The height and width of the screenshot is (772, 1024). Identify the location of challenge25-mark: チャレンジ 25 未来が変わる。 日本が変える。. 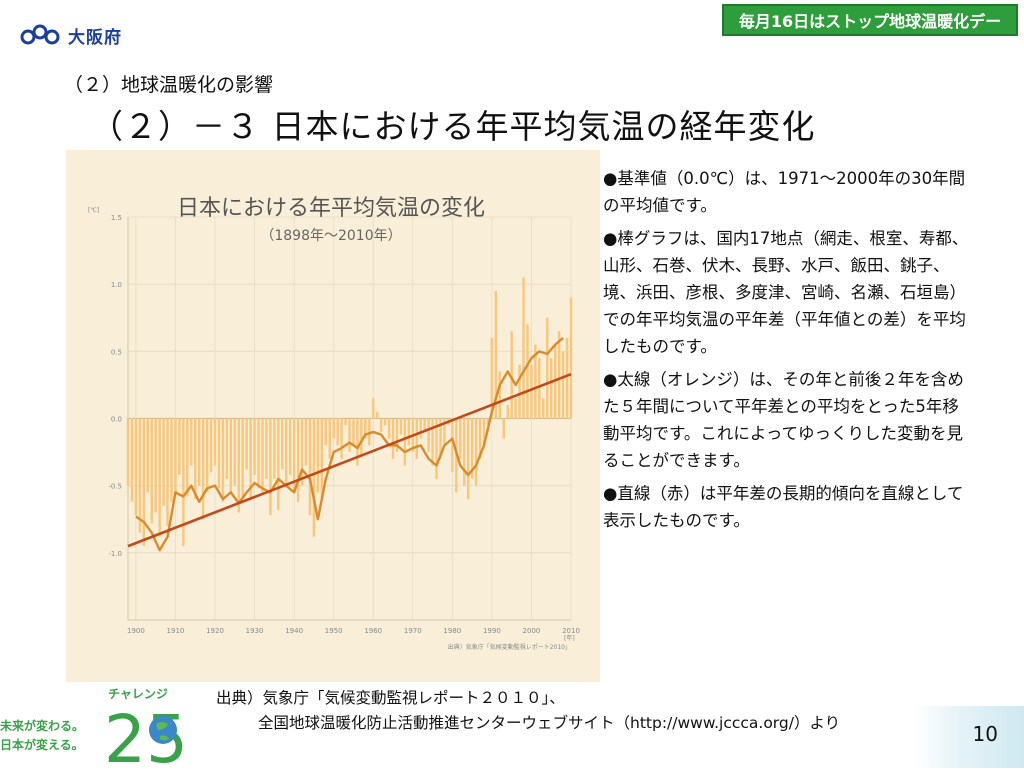
(94, 729).